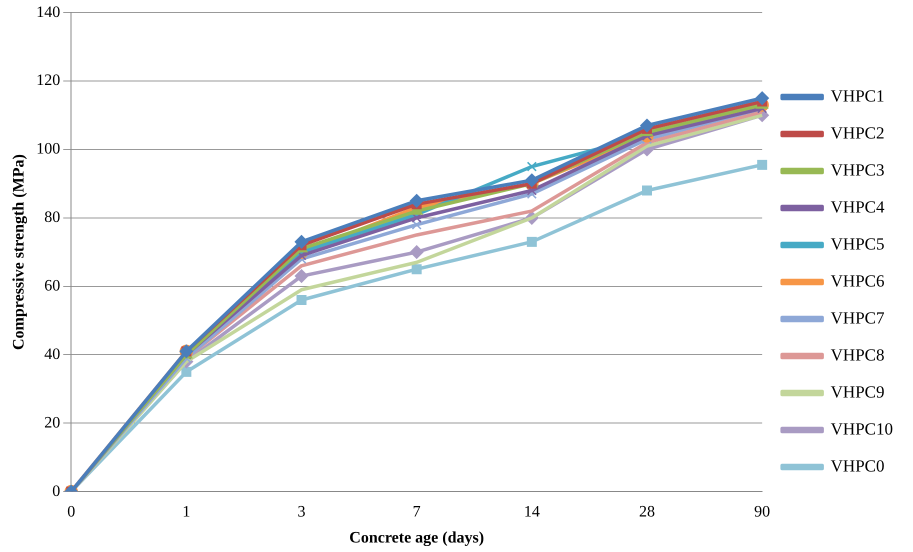 The image size is (913, 552). What do you see at coordinates (862, 428) in the screenshot?
I see `legend-label: VHPC10` at bounding box center [862, 428].